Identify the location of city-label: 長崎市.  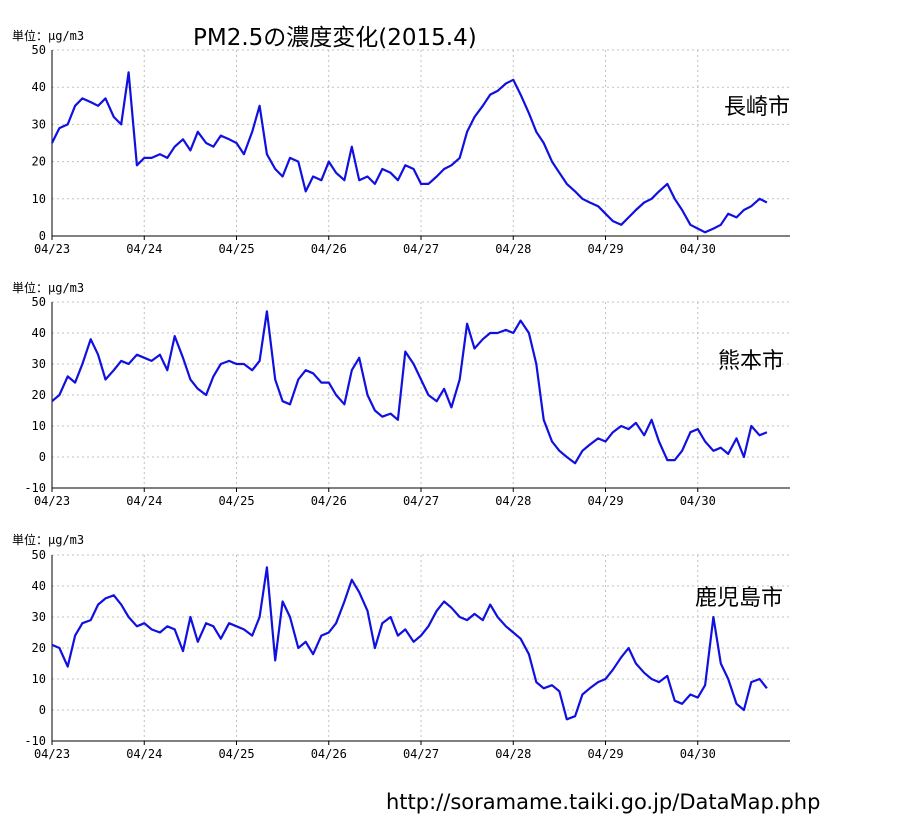
(757, 107).